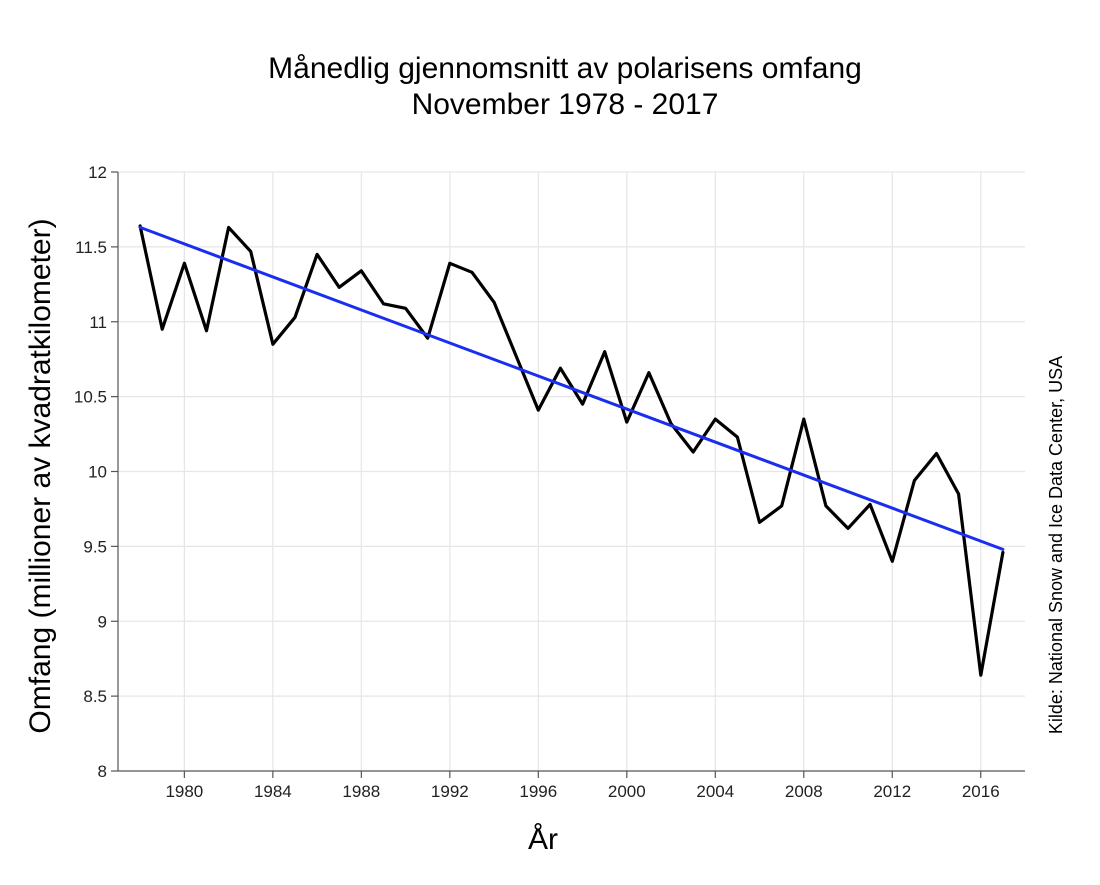  What do you see at coordinates (273, 791) in the screenshot?
I see `x-tick-label: 1984` at bounding box center [273, 791].